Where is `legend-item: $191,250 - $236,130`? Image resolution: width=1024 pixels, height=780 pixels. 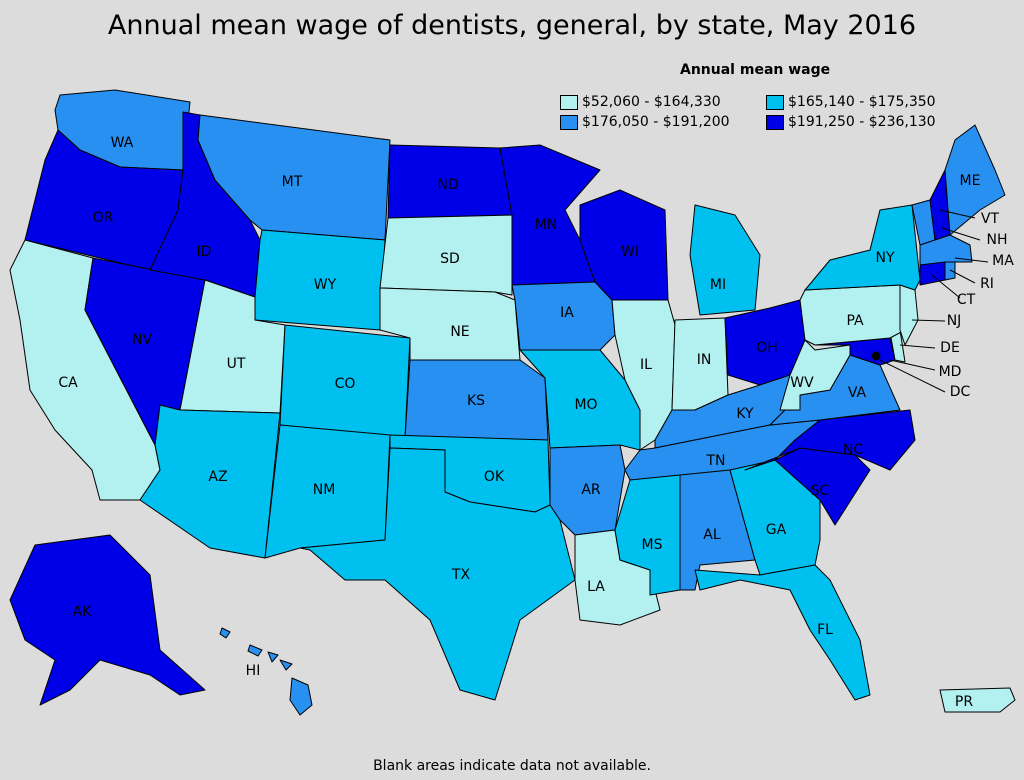
legend-item: $191,250 - $236,130 is located at coordinates (851, 122).